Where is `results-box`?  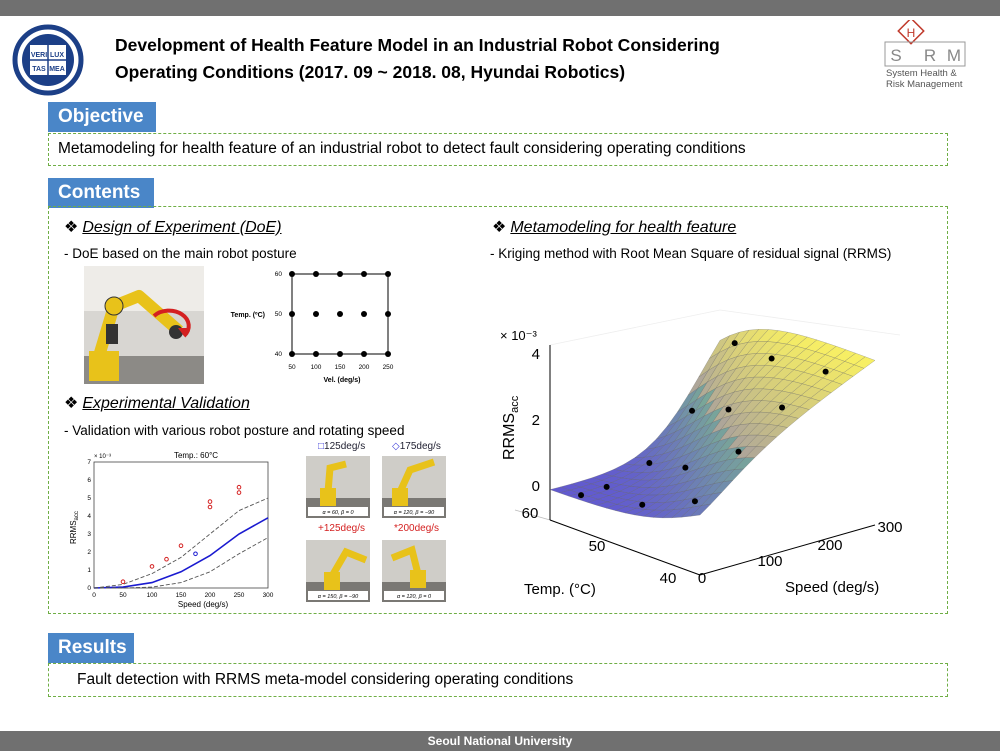
results-box is located at coordinates (498, 680).